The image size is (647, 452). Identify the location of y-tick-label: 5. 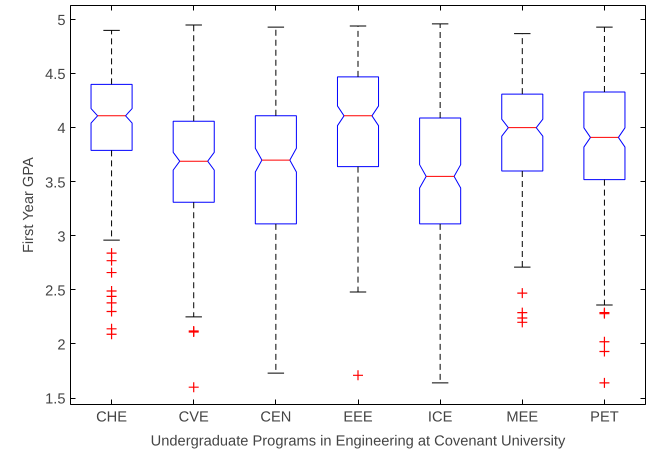
(61, 21).